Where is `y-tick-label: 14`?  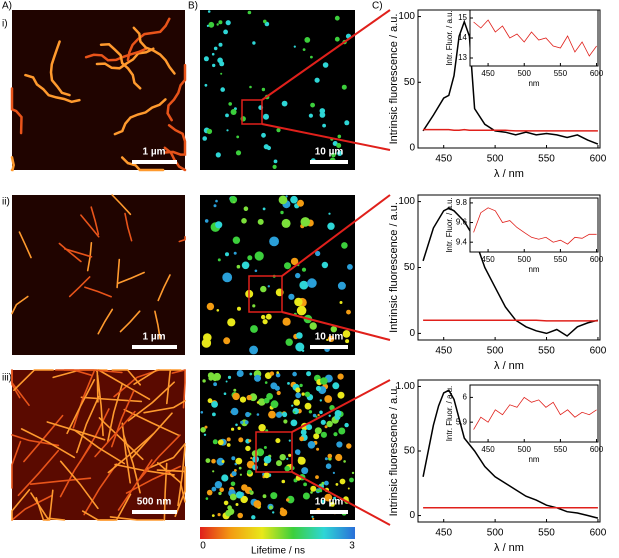 y-tick-label: 14 is located at coordinates (462, 37).